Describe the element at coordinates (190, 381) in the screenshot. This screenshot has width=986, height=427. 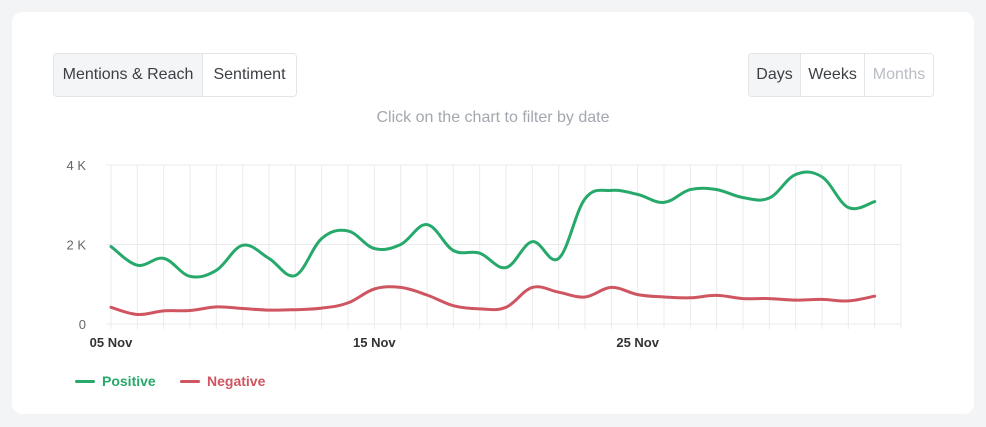
I see `negative-swatch` at that location.